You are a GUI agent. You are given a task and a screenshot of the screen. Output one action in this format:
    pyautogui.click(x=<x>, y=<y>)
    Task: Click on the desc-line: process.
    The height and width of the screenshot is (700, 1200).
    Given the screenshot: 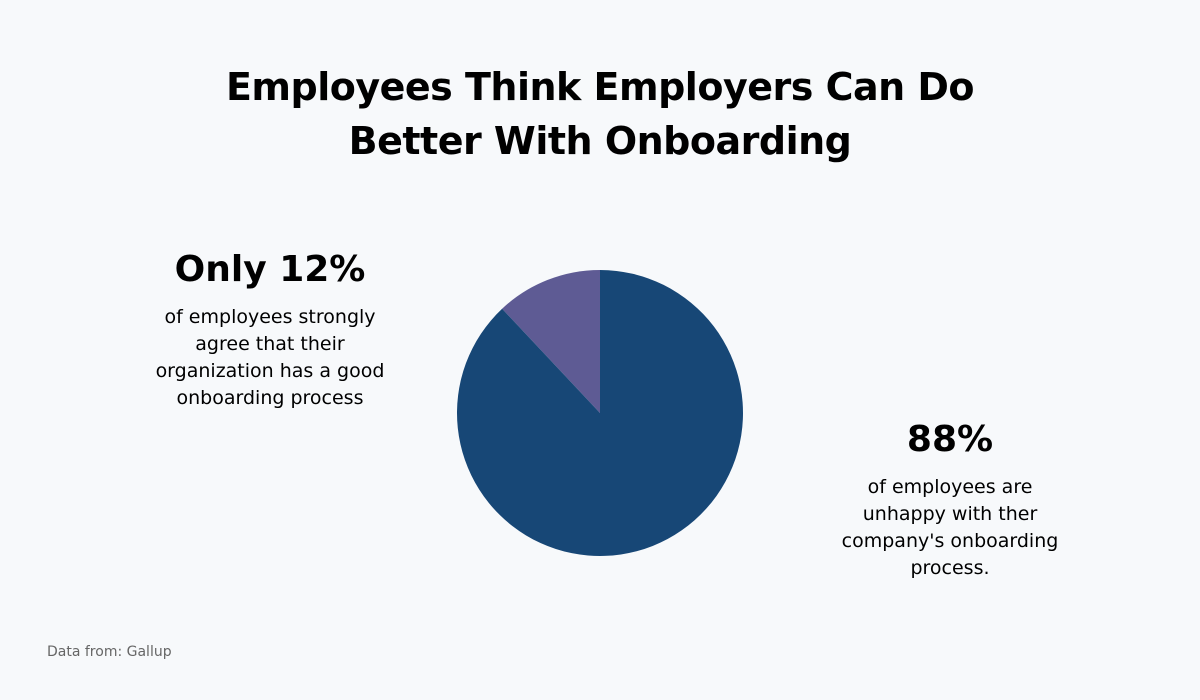 What is the action you would take?
    pyautogui.click(x=950, y=568)
    